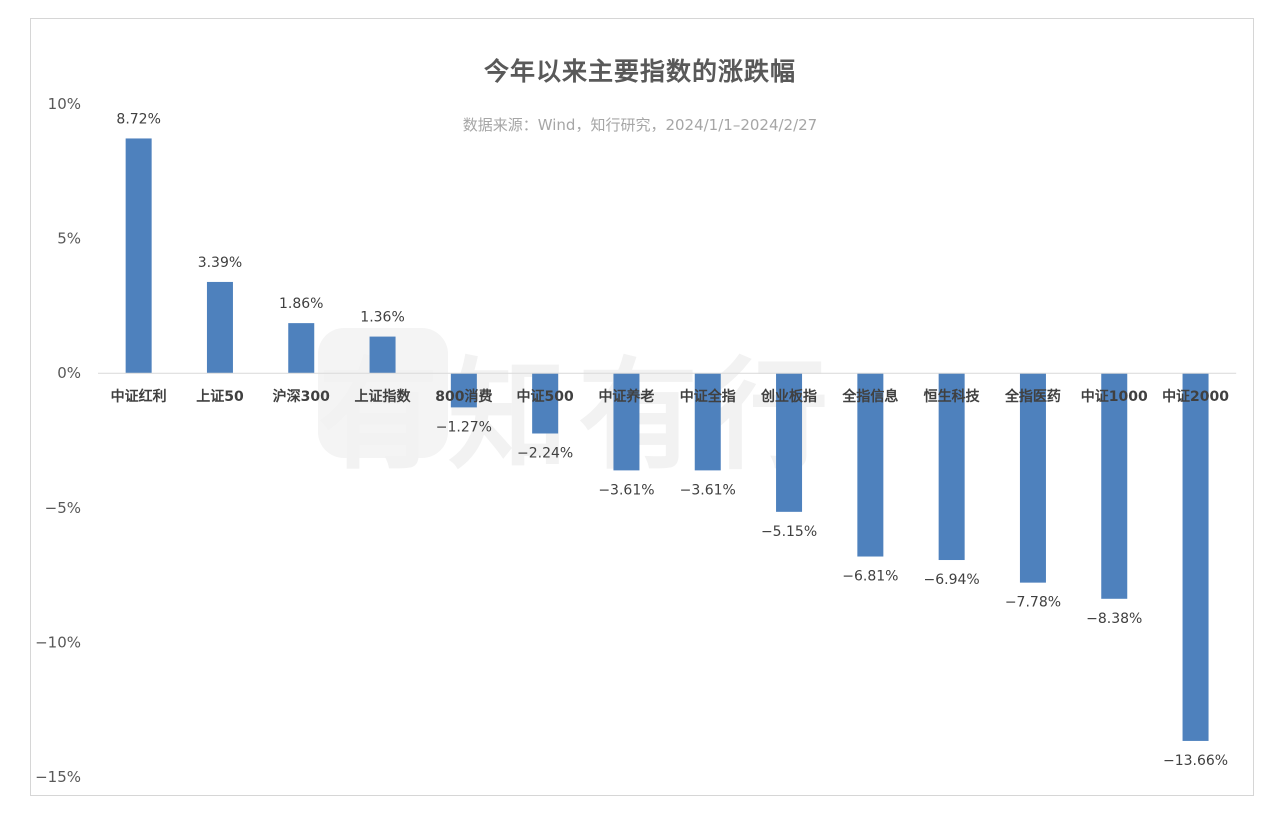  I want to click on data-label: 8.72%, so click(138, 119).